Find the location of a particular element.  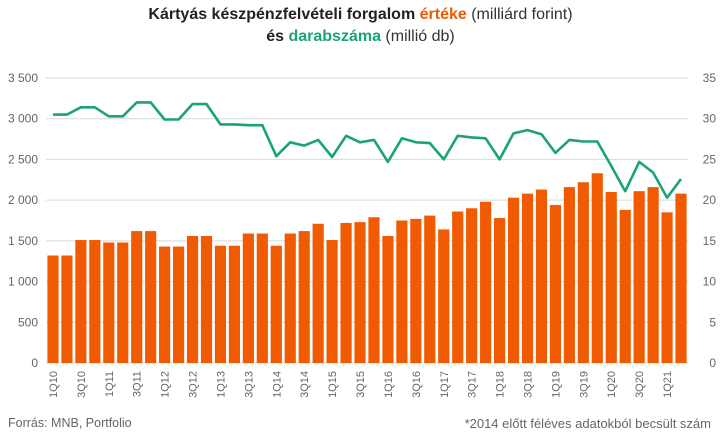

y-right-tick-label: 10 is located at coordinates (710, 282).